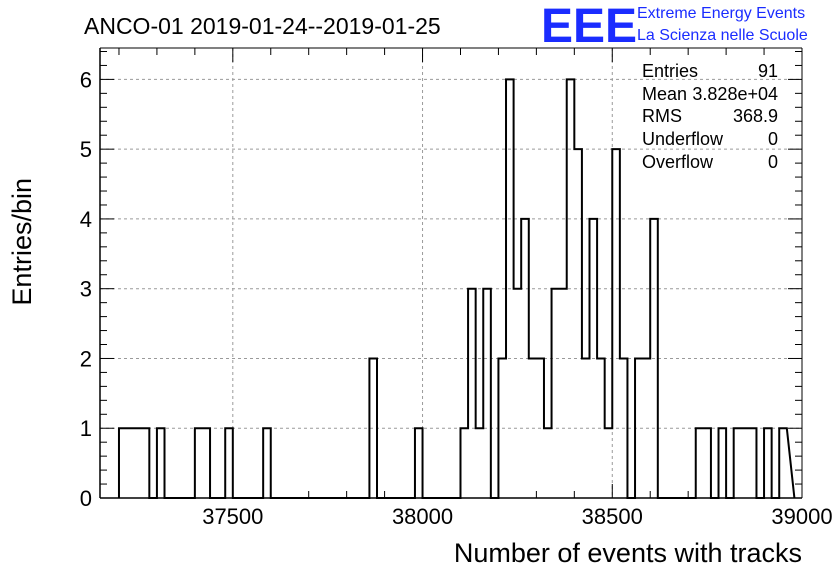 The image size is (836, 572). What do you see at coordinates (664, 94) in the screenshot?
I see `stats-mean-label: Mean` at bounding box center [664, 94].